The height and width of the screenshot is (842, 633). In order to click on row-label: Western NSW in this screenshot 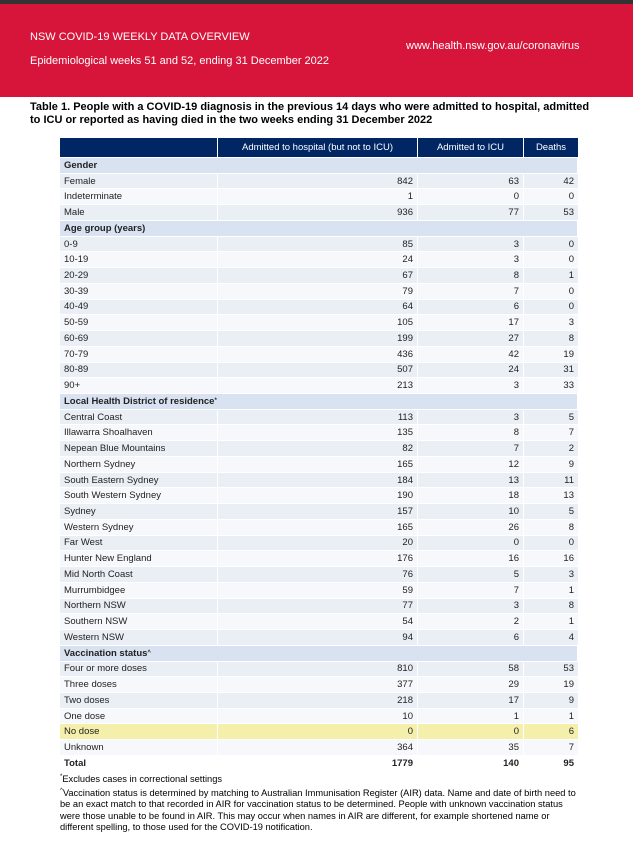, I will do `click(139, 638)`.